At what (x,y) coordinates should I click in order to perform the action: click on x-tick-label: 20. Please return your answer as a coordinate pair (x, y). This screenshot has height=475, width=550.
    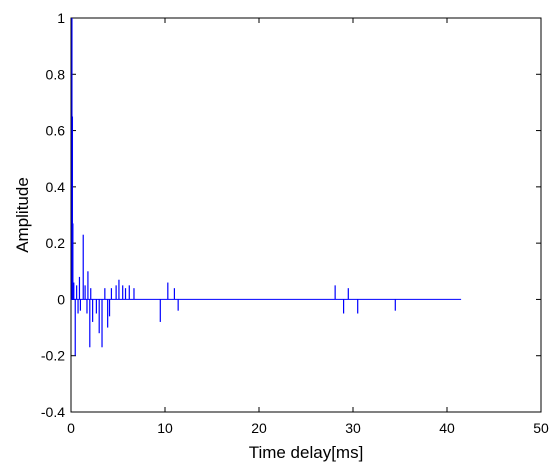
    Looking at the image, I should click on (259, 428).